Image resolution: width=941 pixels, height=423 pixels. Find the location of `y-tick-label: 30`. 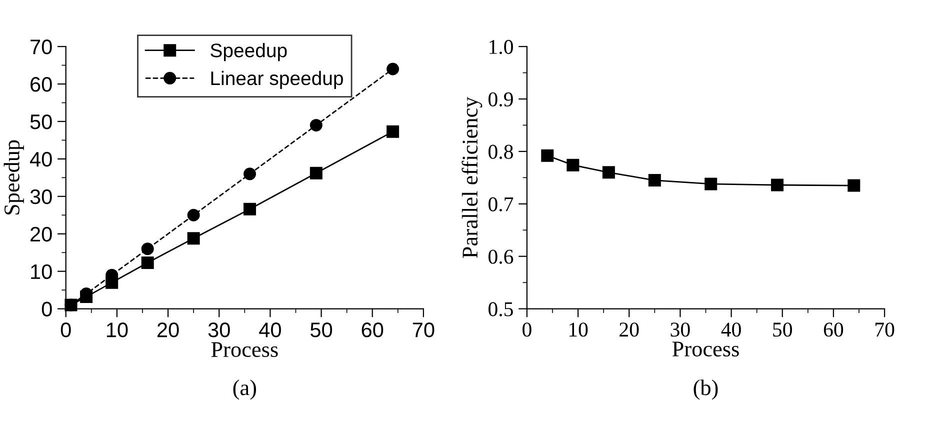

y-tick-label: 30 is located at coordinates (41, 196).